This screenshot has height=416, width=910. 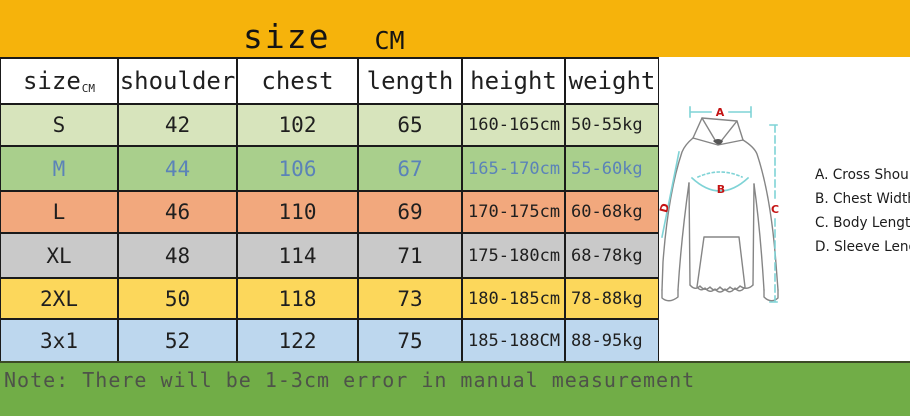 What do you see at coordinates (411, 256) in the screenshot?
I see `length-cell: 71` at bounding box center [411, 256].